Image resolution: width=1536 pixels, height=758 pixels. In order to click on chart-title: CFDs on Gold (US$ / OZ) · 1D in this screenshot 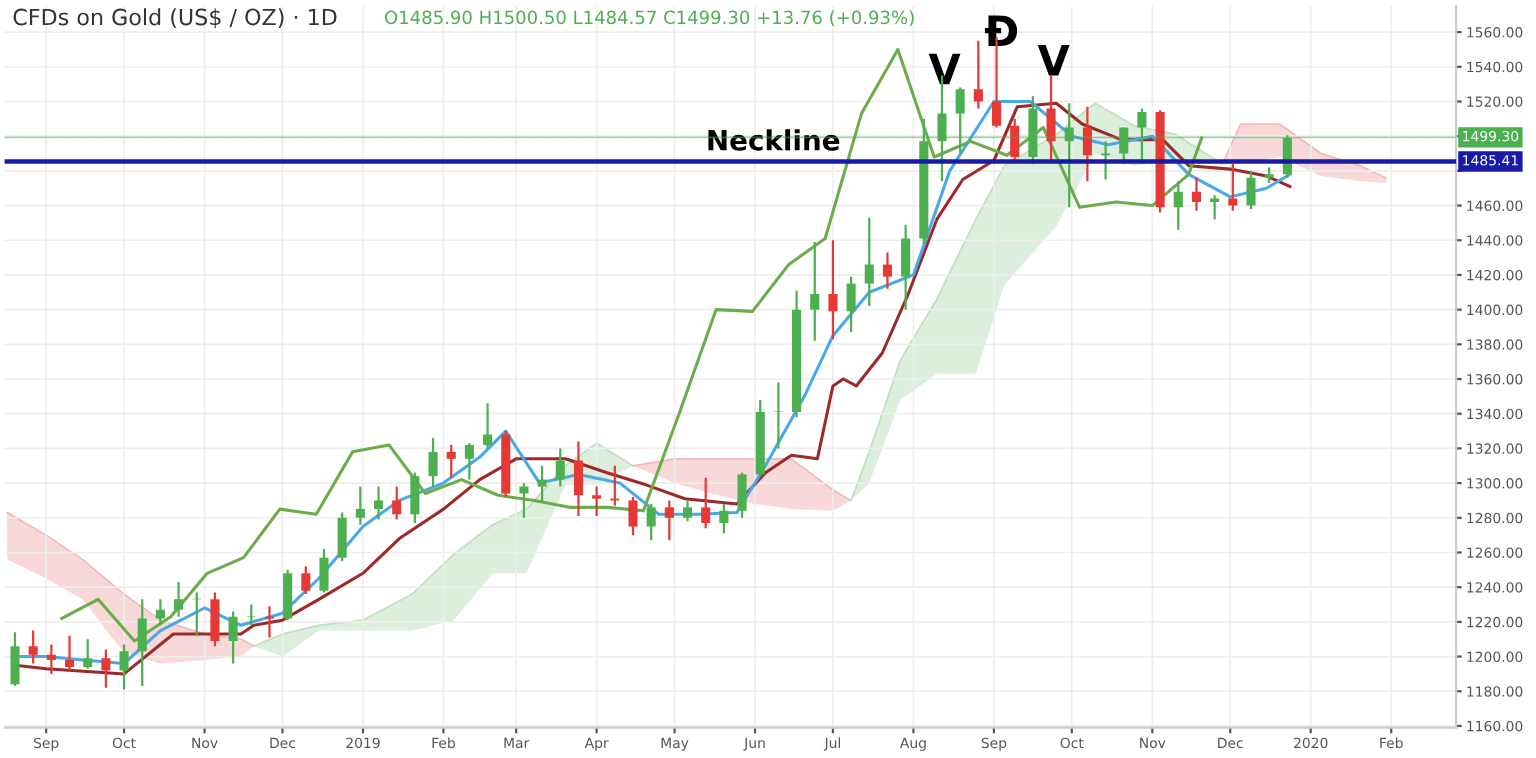, I will do `click(175, 18)`.